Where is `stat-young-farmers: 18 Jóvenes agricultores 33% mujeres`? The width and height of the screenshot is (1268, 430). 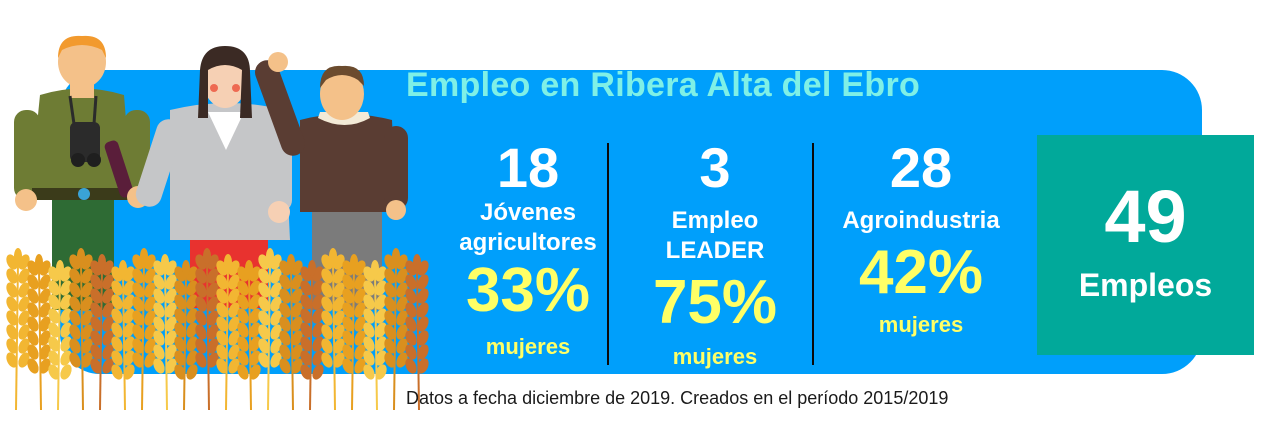 stat-young-farmers: 18 Jóvenes agricultores 33% mujeres is located at coordinates (528, 249).